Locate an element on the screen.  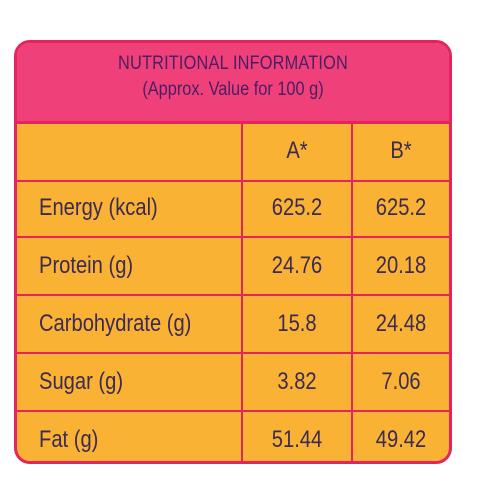
column-header-b: B* is located at coordinates (401, 150).